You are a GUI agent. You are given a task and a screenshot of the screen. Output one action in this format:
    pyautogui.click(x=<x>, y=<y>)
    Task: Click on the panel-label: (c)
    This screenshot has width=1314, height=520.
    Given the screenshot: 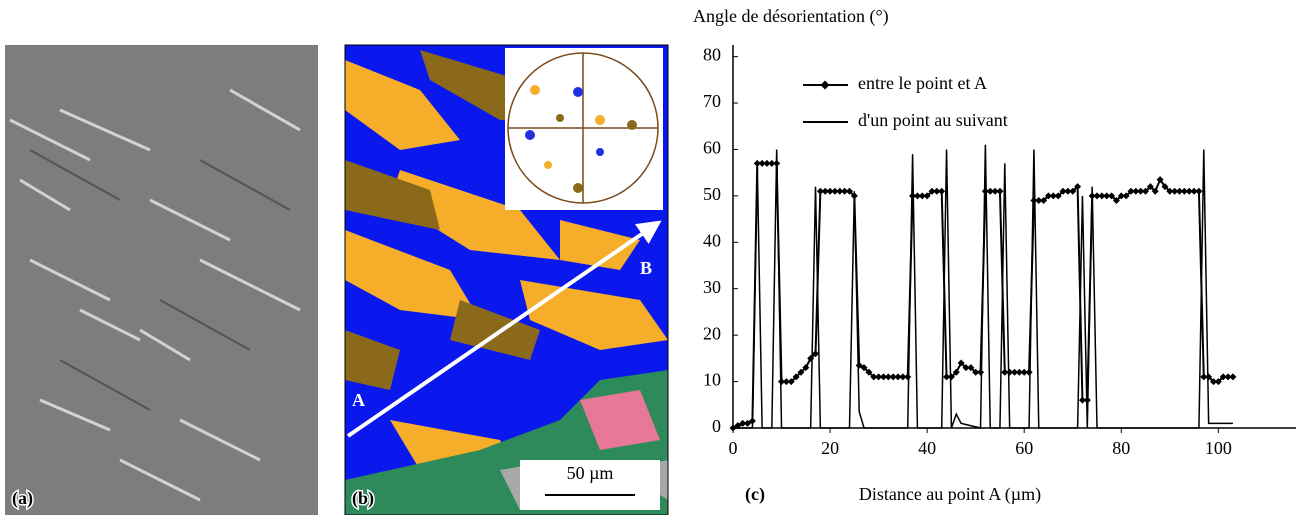 What is the action you would take?
    pyautogui.click(x=755, y=494)
    